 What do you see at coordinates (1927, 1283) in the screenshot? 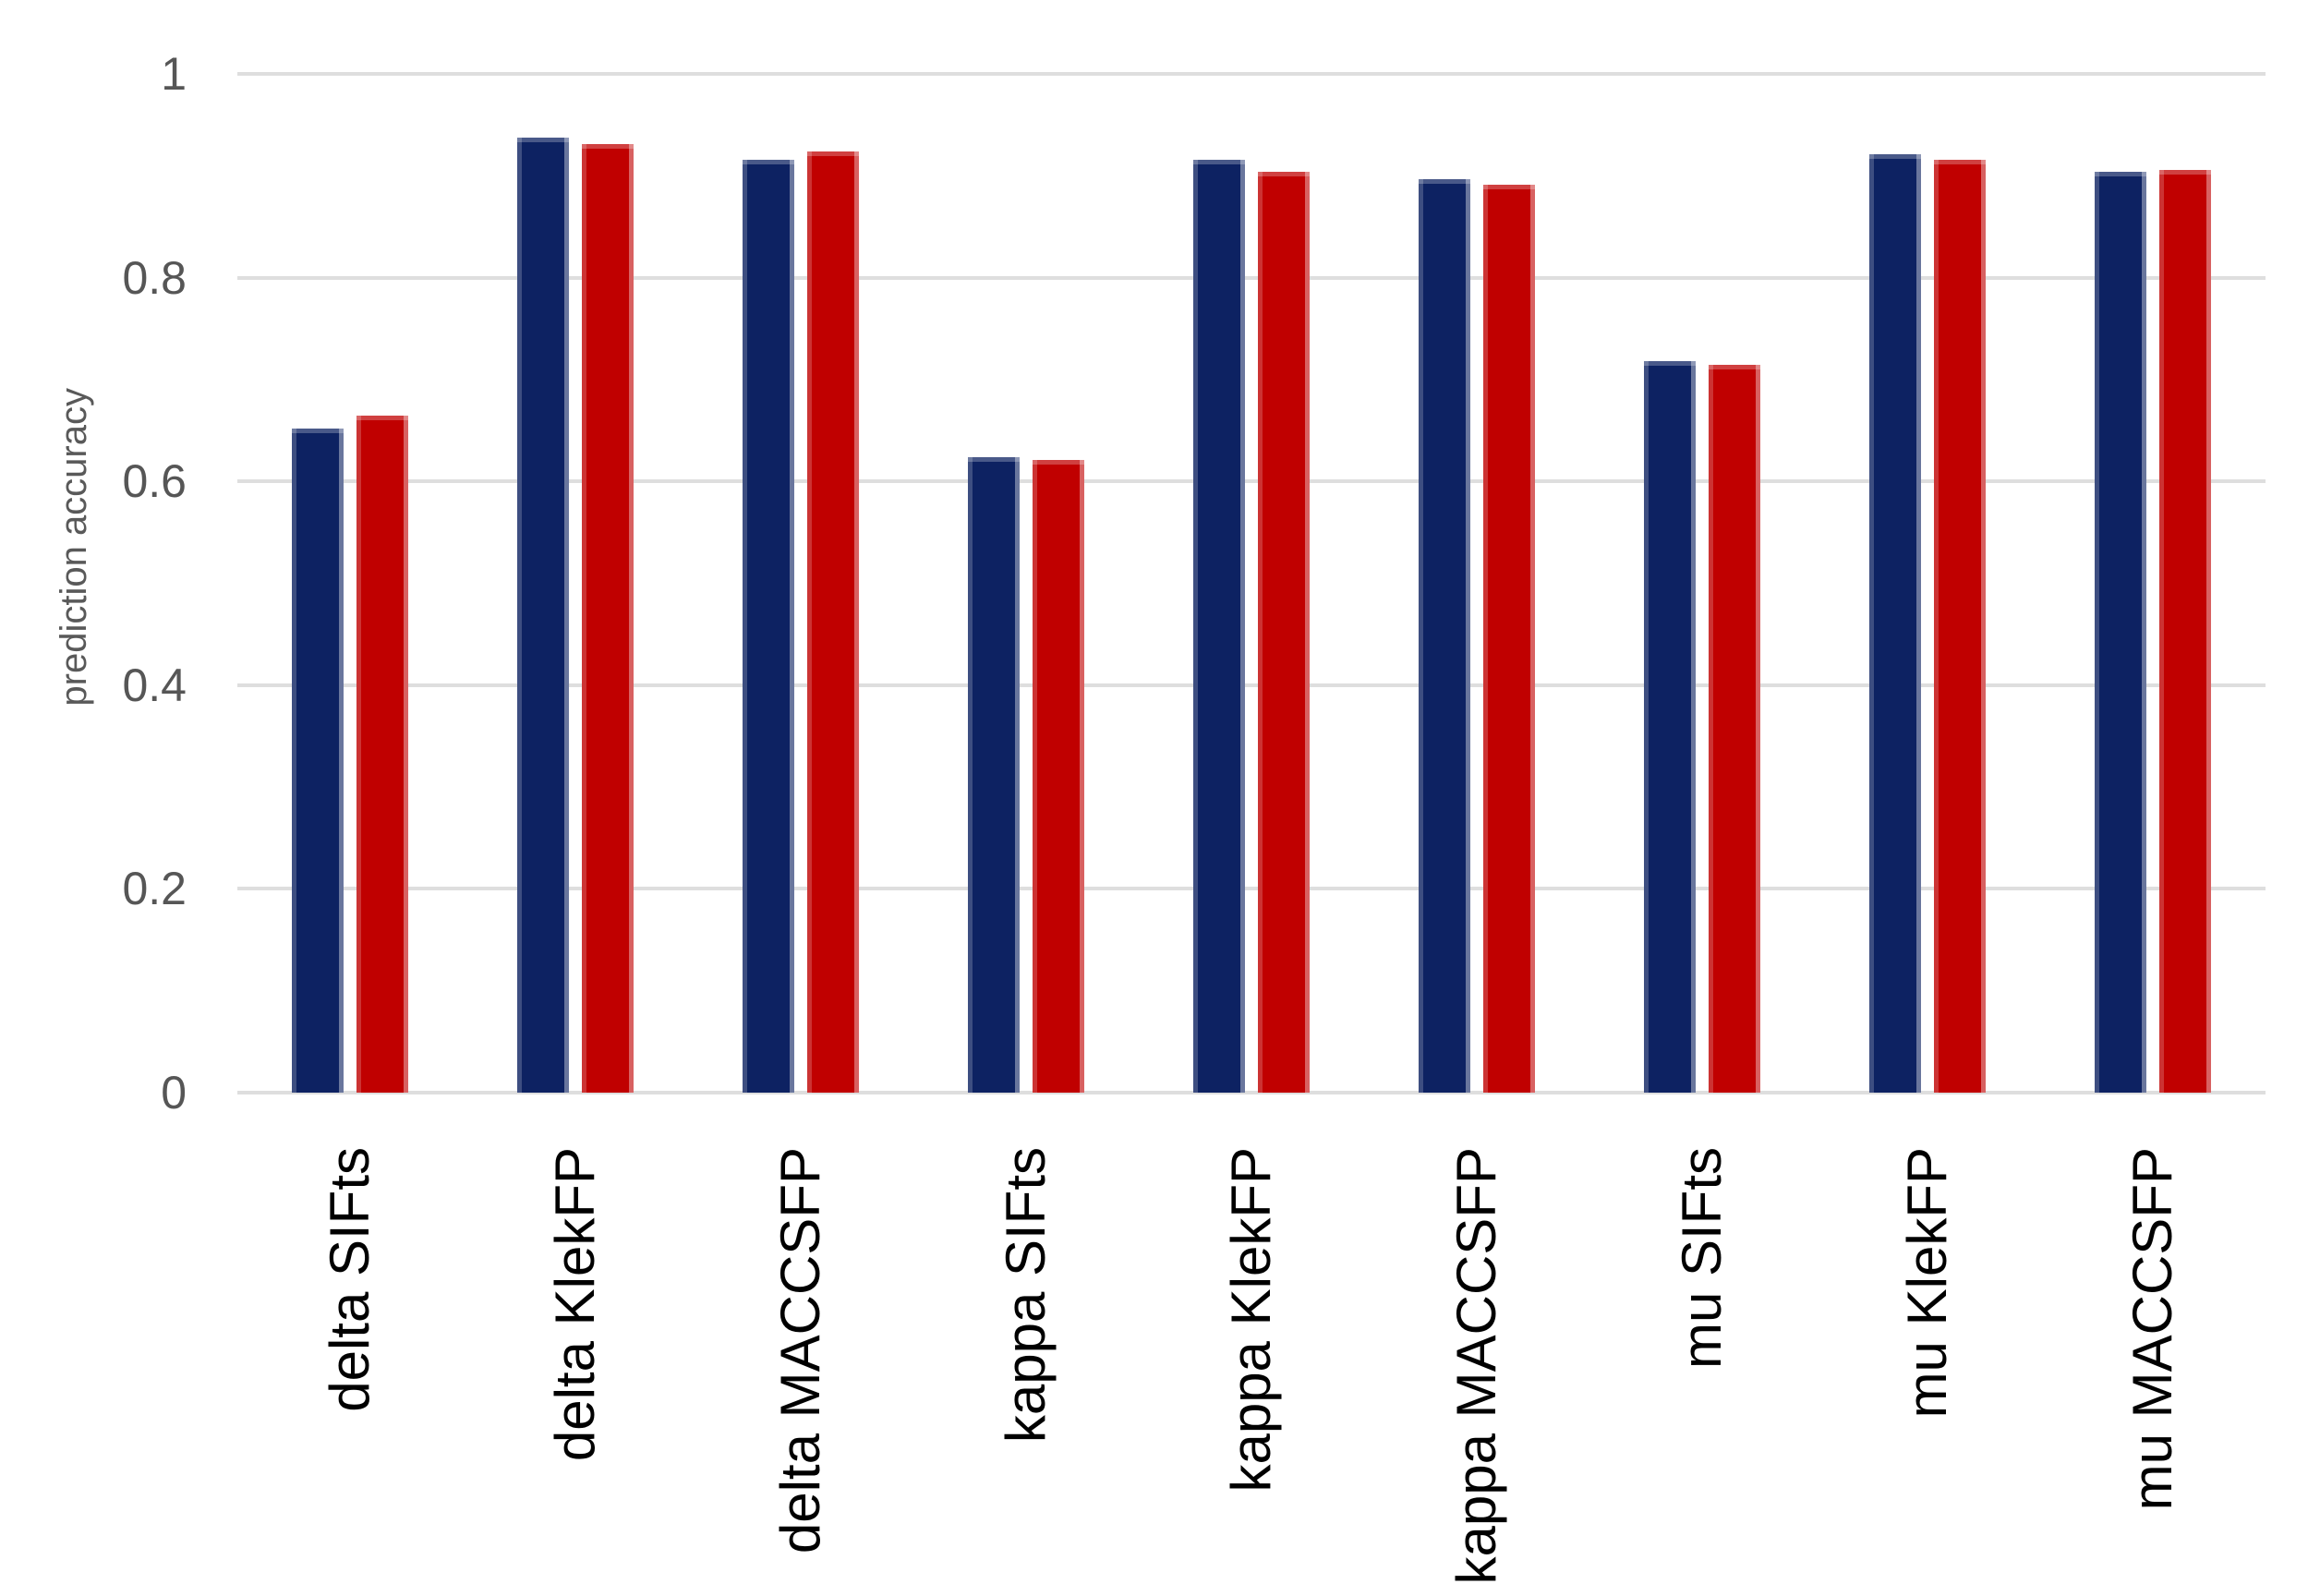
I see `x-category-label-mu-KlekFP: mu KlekFP` at bounding box center [1927, 1283].